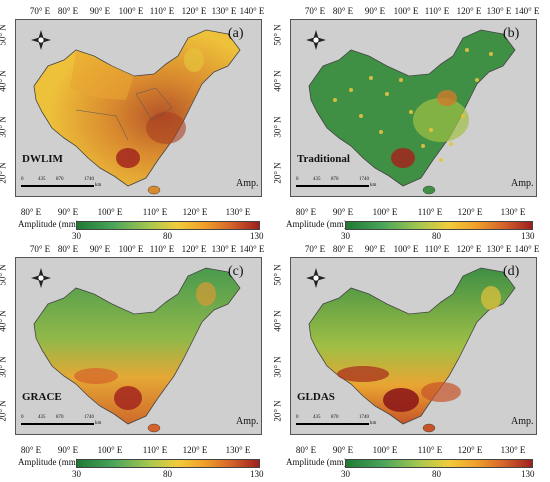  Describe the element at coordinates (511, 33) in the screenshot. I see `panel-letter: (b)` at that location.